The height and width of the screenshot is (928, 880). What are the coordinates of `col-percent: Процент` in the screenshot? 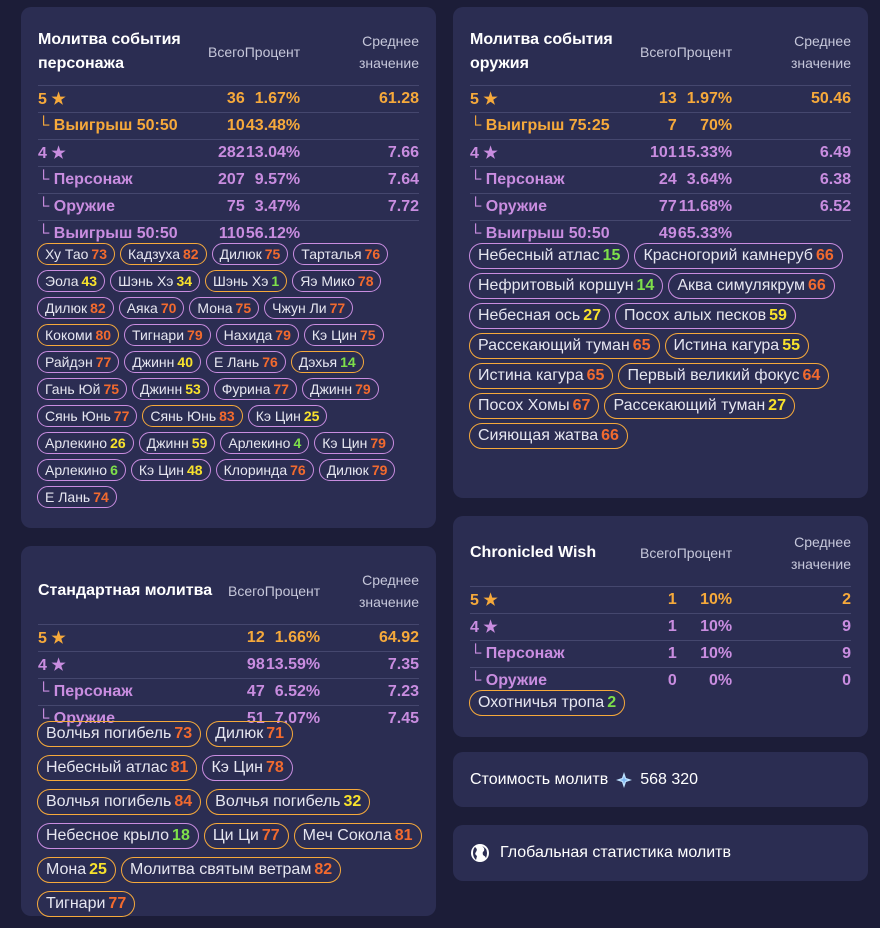 It's located at (292, 591).